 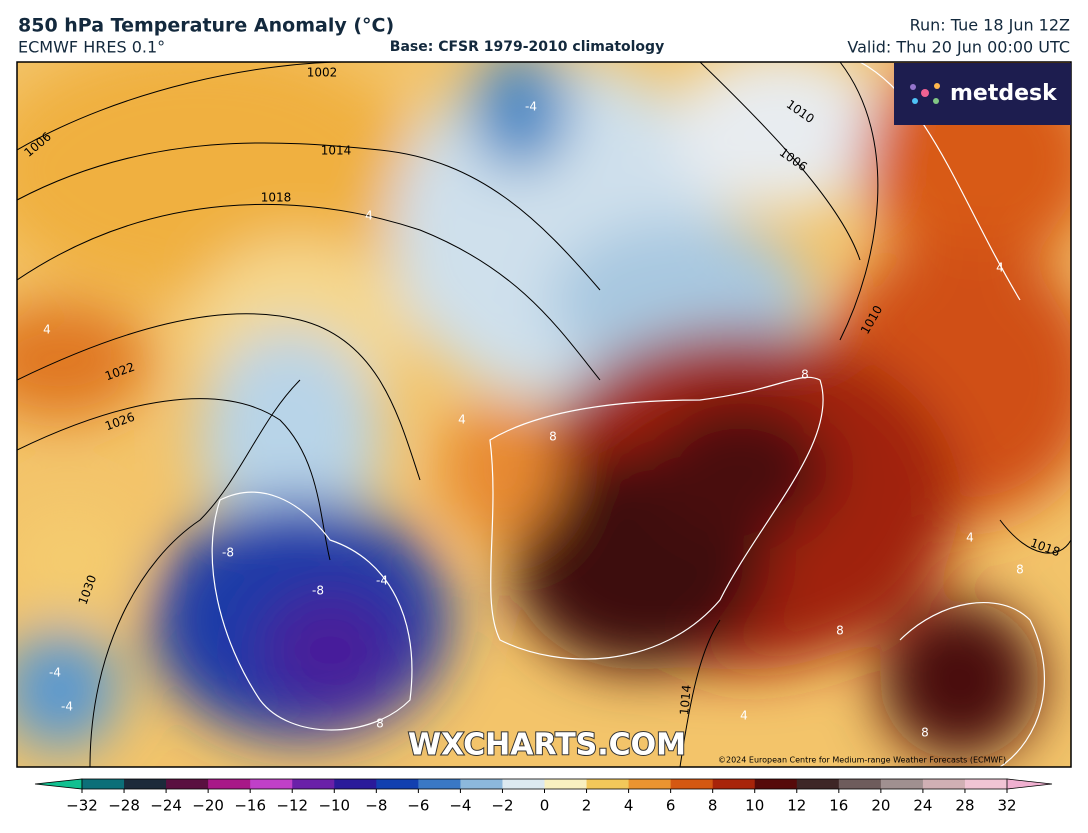 I want to click on colorbar-tick-label: −12, so click(x=292, y=806).